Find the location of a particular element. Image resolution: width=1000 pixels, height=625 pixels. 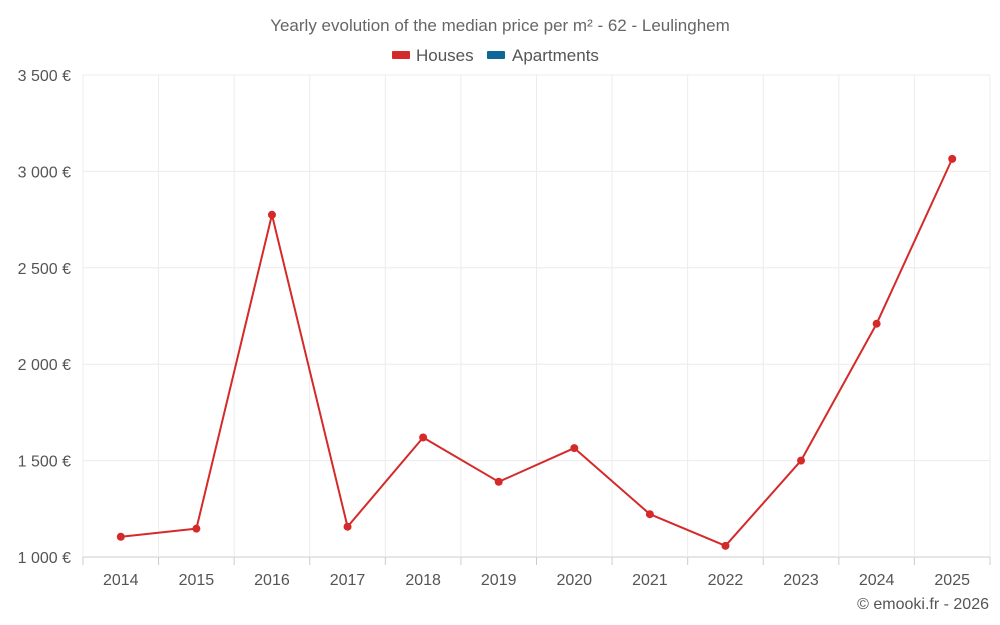

x-tick-label: 2022 is located at coordinates (726, 580).